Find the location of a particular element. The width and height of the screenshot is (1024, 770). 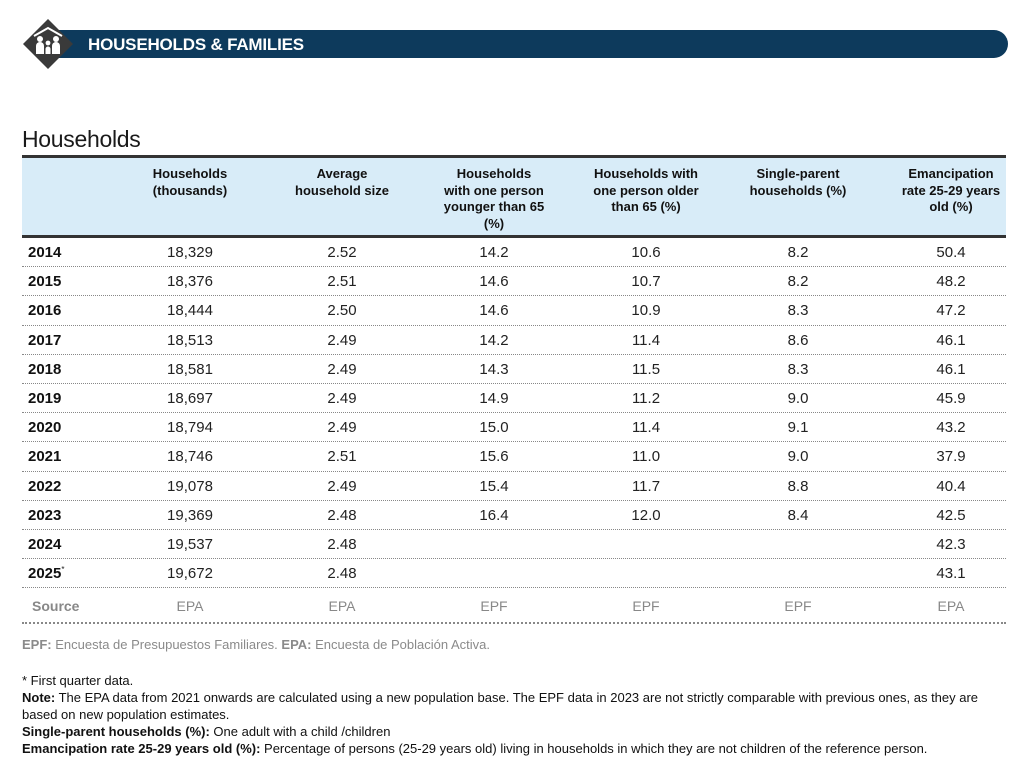

year-label: 2018 is located at coordinates (45, 369).